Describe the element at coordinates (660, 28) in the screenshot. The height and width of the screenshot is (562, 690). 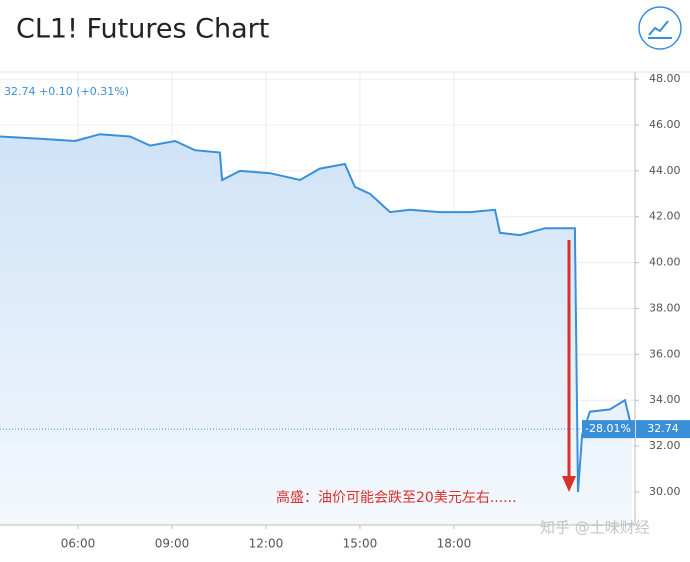
I see `chart-icon-button` at that location.